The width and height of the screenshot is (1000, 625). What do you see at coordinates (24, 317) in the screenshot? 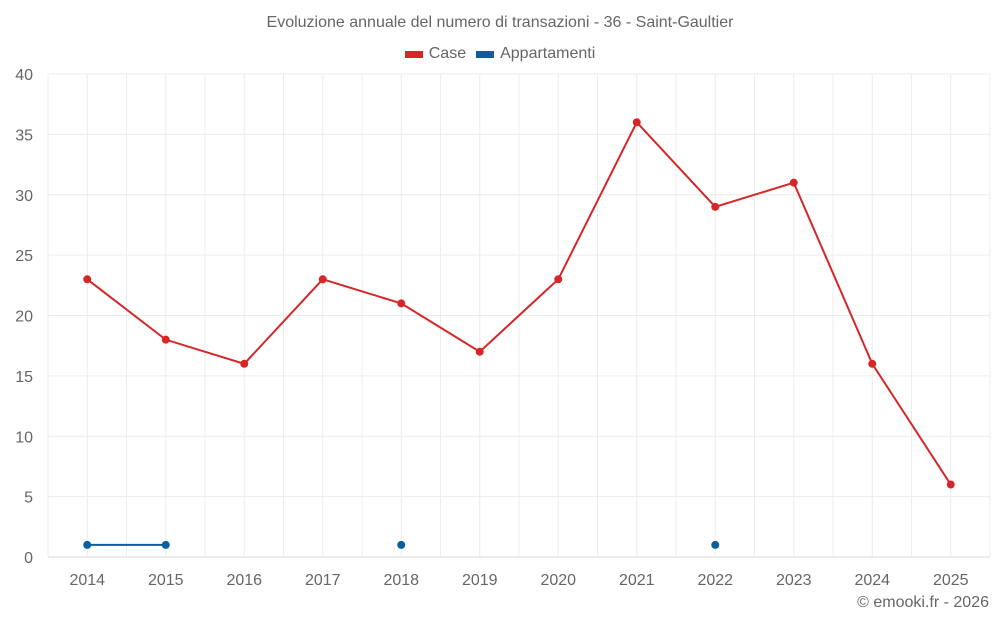
I see `y-tick-label: 20` at bounding box center [24, 317].